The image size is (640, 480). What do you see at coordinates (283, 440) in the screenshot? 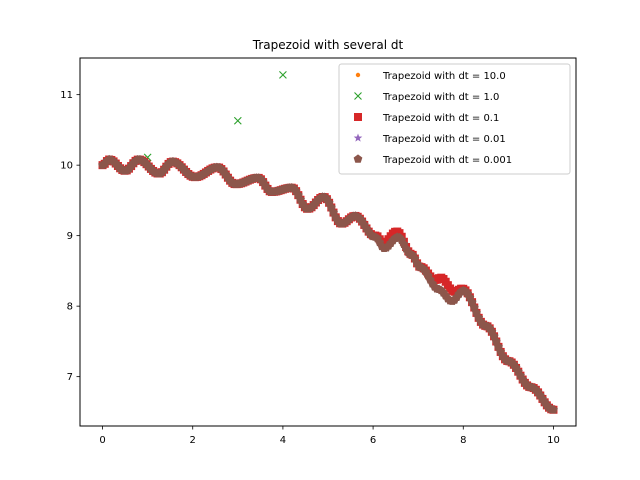
I see `x-tick-label: 4` at bounding box center [283, 440].